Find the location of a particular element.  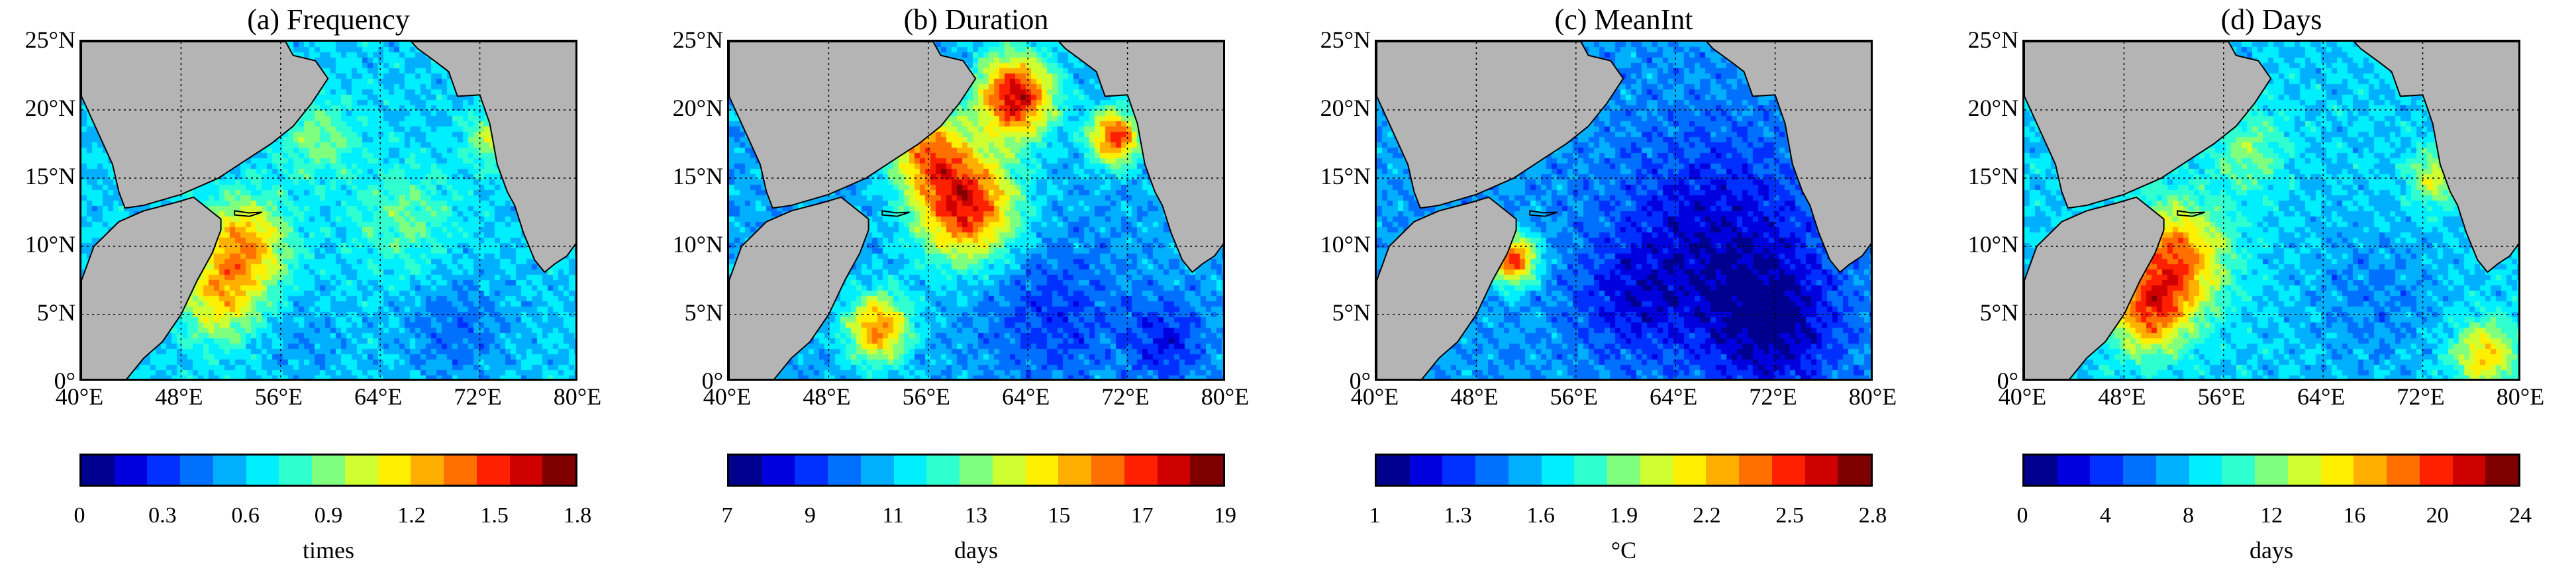

colorbar-tick-label: 2.2 is located at coordinates (1707, 515).